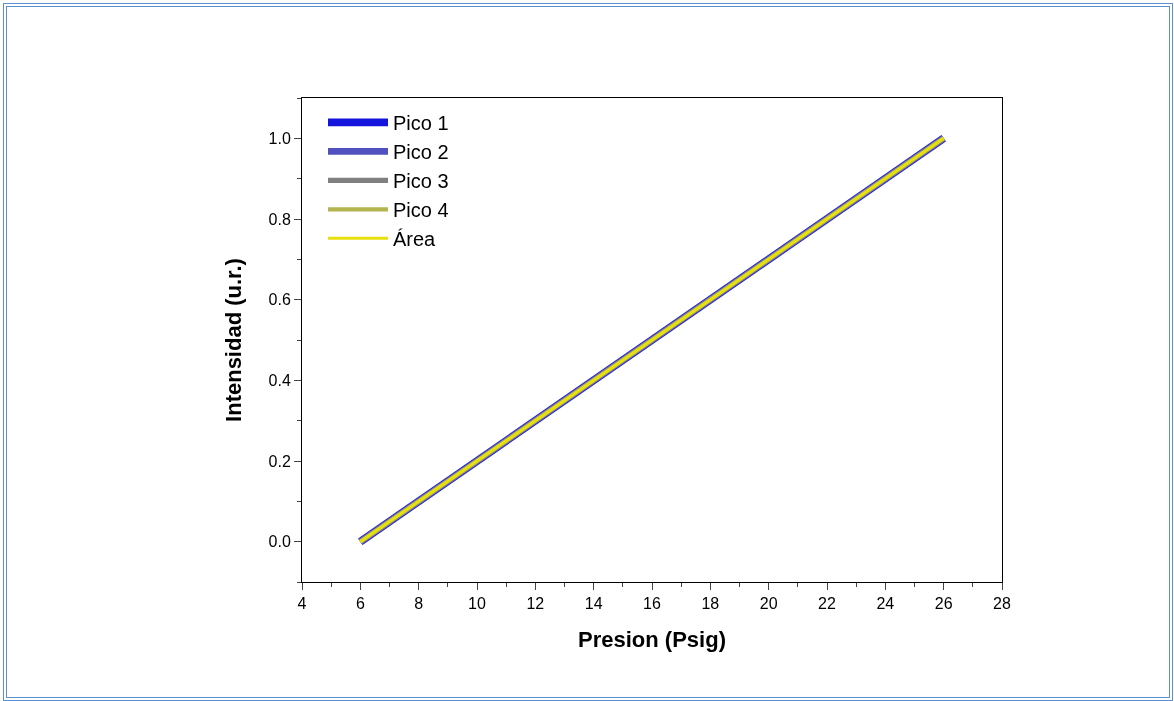  Describe the element at coordinates (279, 542) in the screenshot. I see `y-tick-label: 0.0` at that location.